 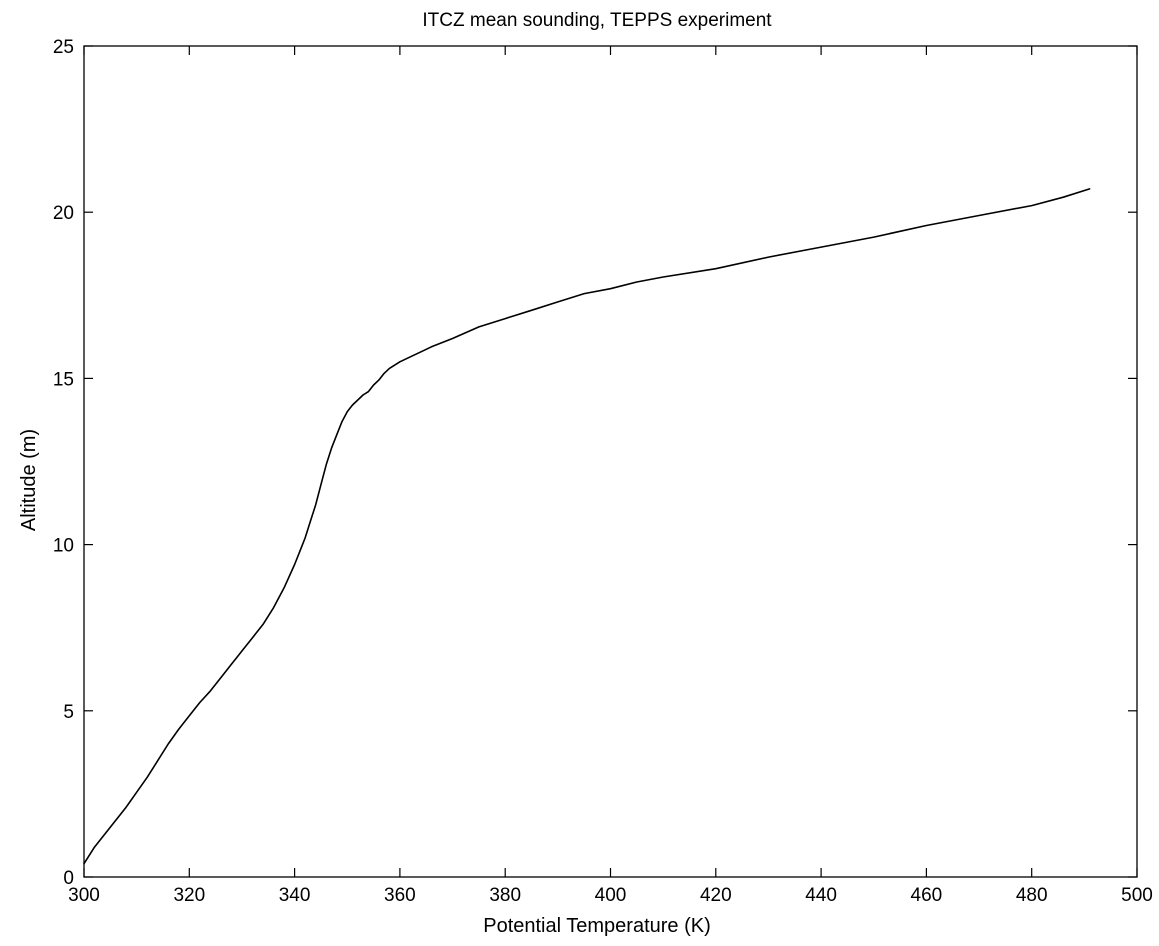 I want to click on x-tick-label: 400, so click(x=611, y=895).